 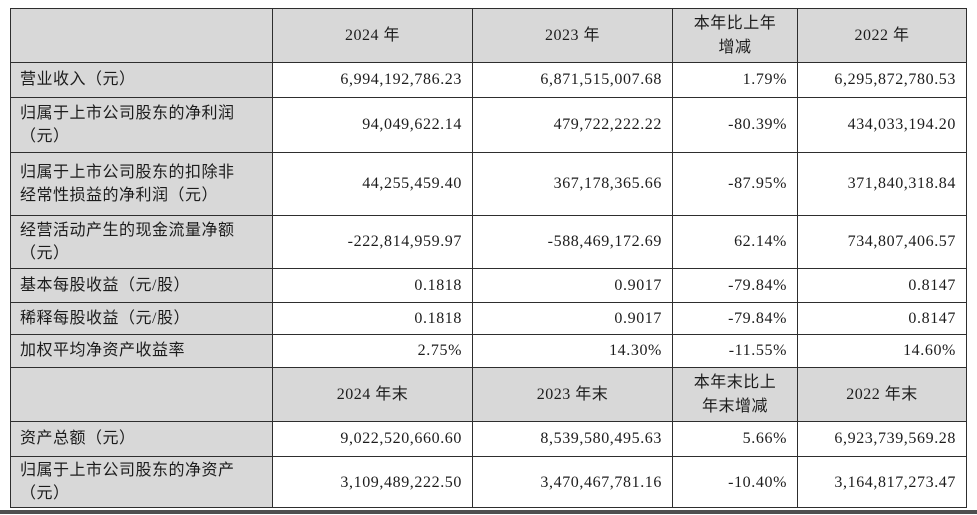 What do you see at coordinates (141, 242) in the screenshot?
I see `row-label-cell: 经营活动产生的现金流量净额 （元）` at bounding box center [141, 242].